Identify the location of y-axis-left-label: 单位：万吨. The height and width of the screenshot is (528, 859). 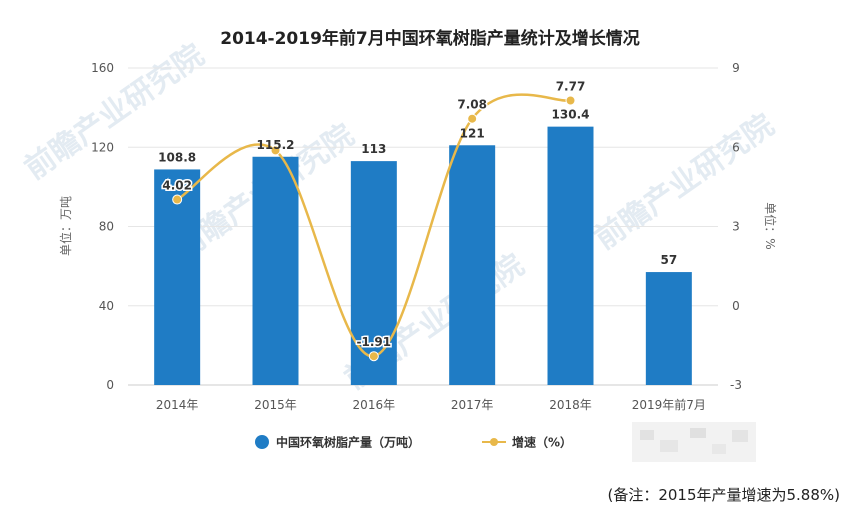
(65, 226).